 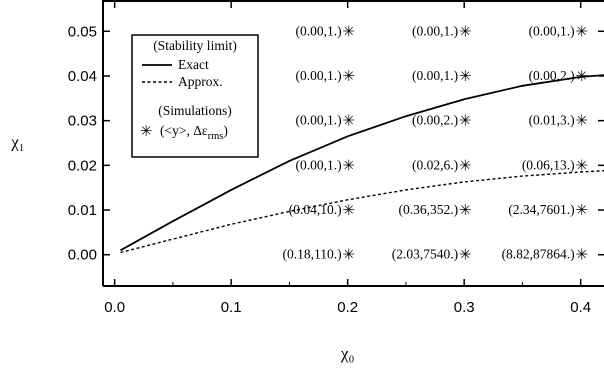 I want to click on x-tick-label: 0.4, so click(x=580, y=307).